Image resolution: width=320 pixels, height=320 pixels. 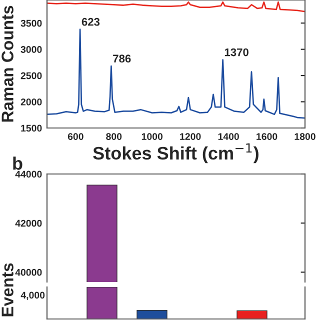 I want to click on y-tick-label: 42000, so click(x=28, y=223).